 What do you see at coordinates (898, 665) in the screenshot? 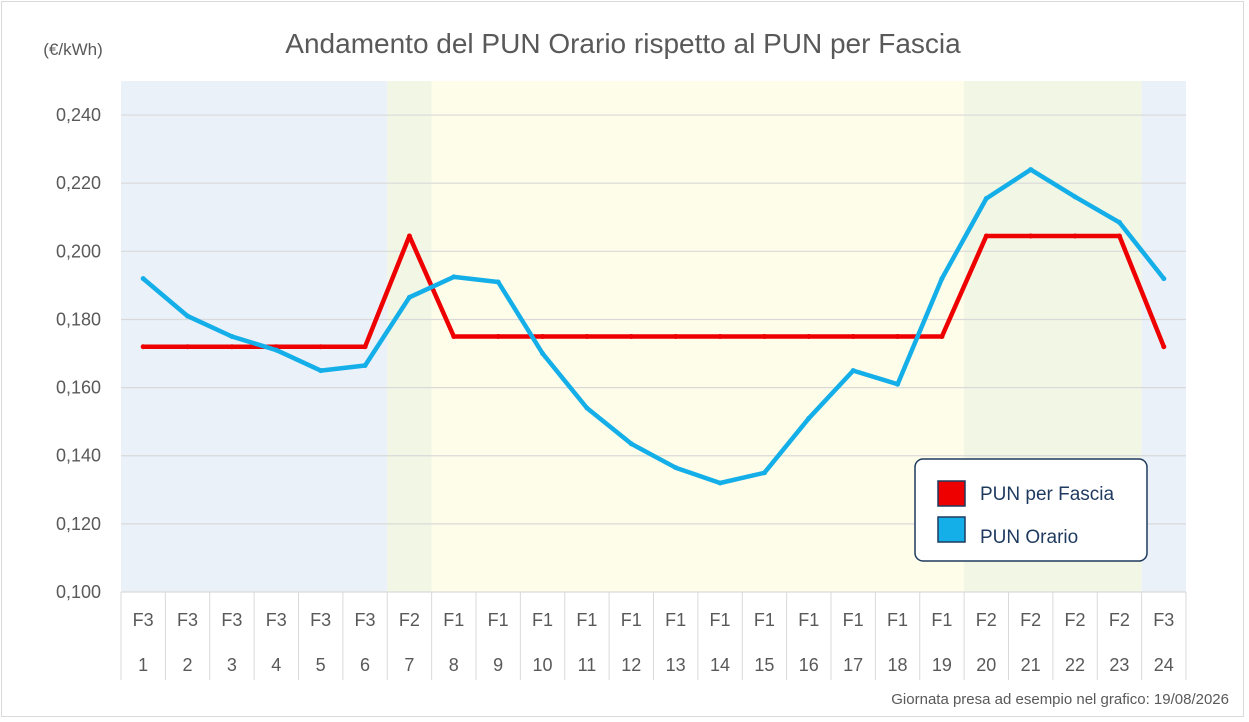
I see `x-tick-label: 18` at bounding box center [898, 665].